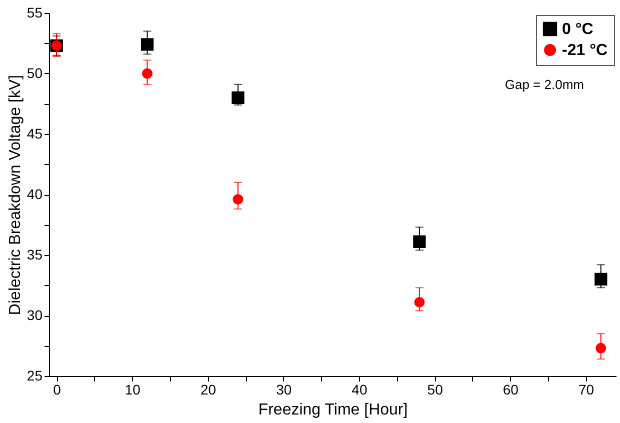  Describe the element at coordinates (208, 390) in the screenshot. I see `x-tick-label: 20` at that location.